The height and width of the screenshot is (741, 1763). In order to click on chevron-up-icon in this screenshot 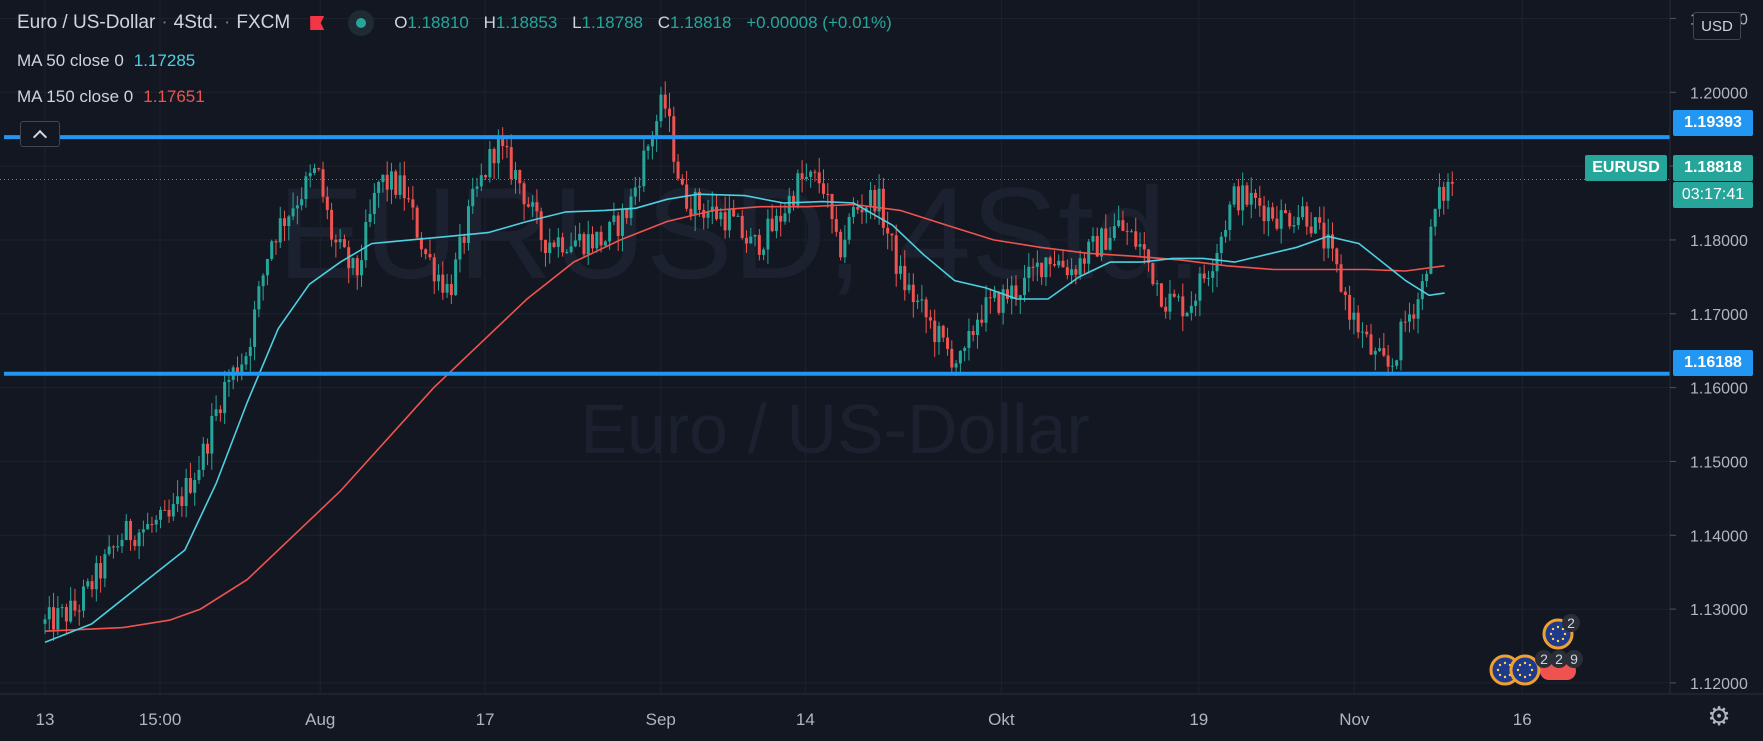, I will do `click(40, 136)`.